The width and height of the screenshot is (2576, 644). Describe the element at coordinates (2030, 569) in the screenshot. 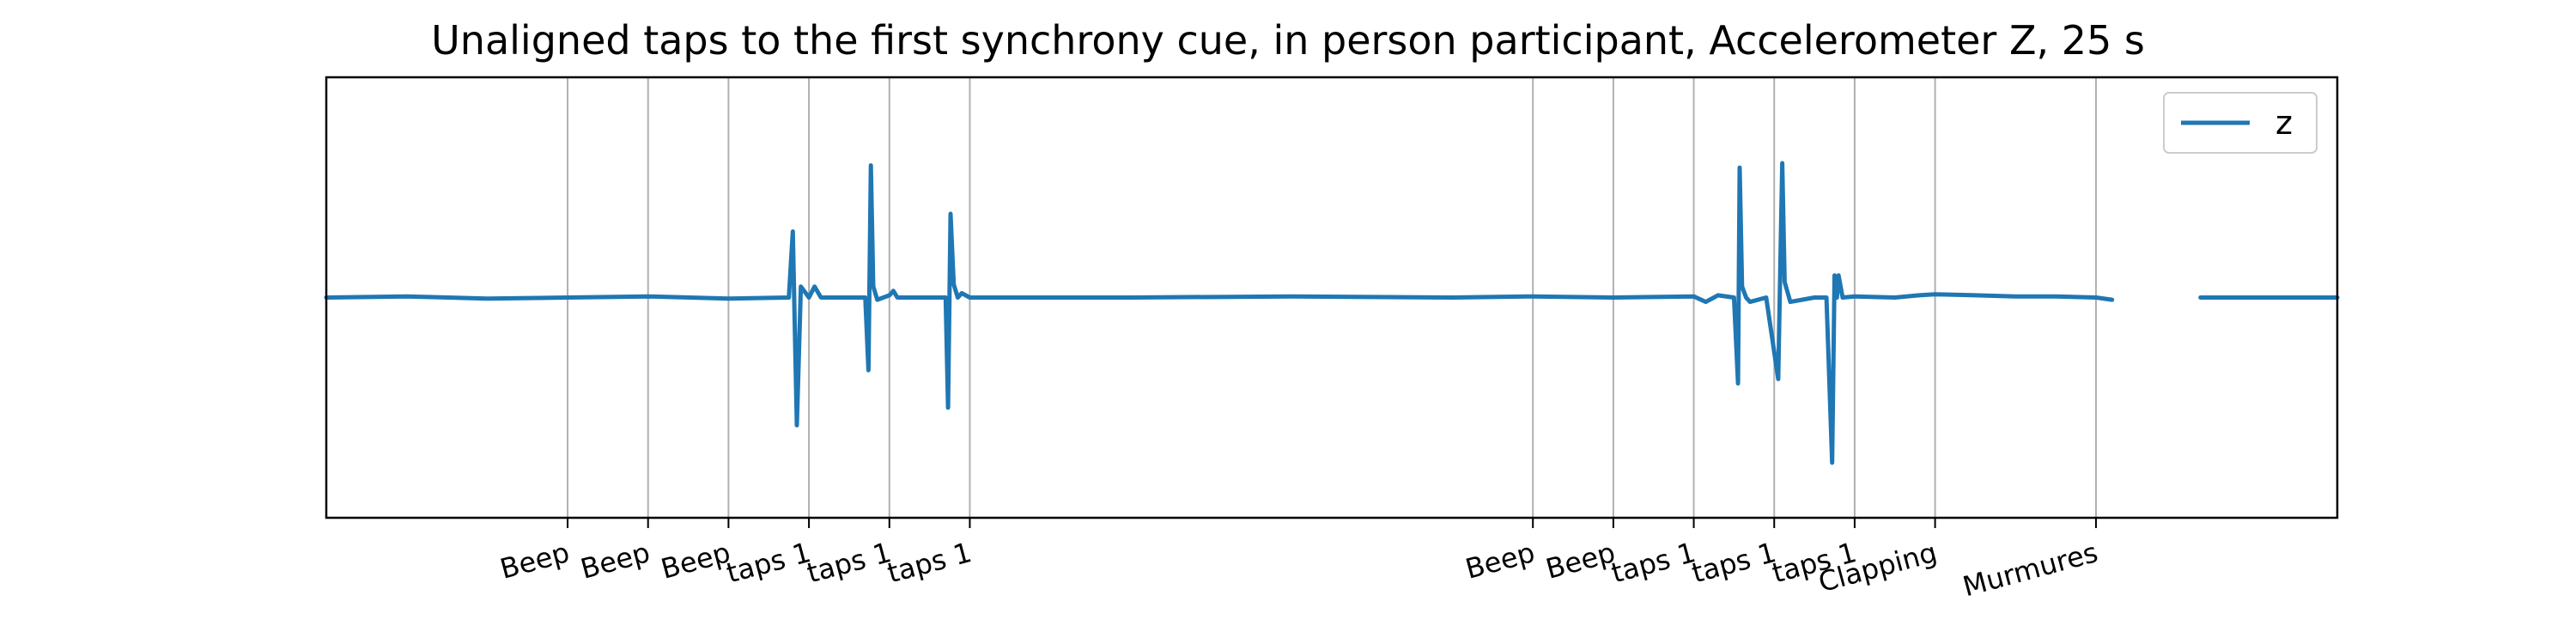

I see `x-tick-label: Murmures` at that location.